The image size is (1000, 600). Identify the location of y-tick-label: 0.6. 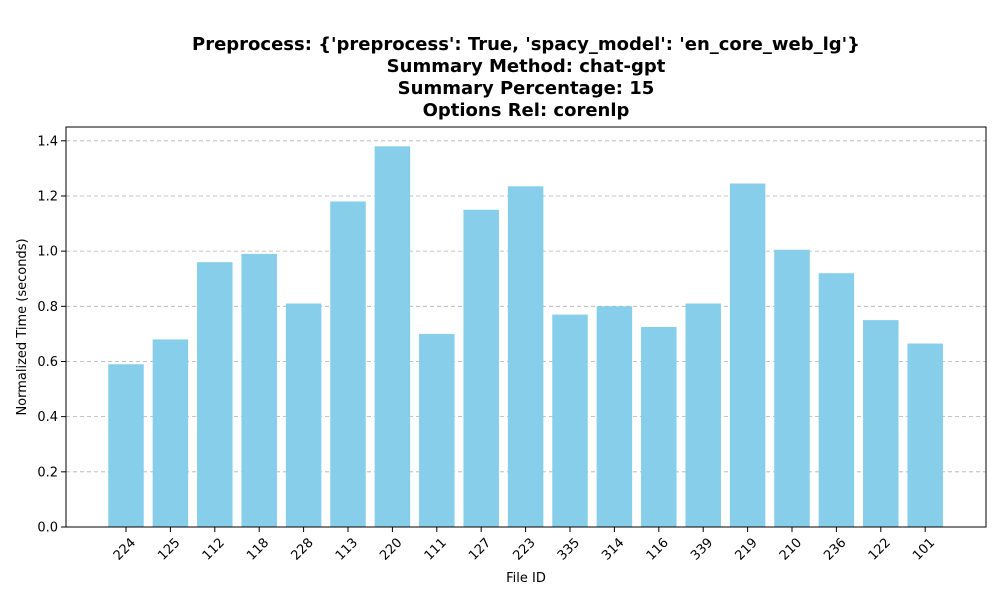
(47, 362).